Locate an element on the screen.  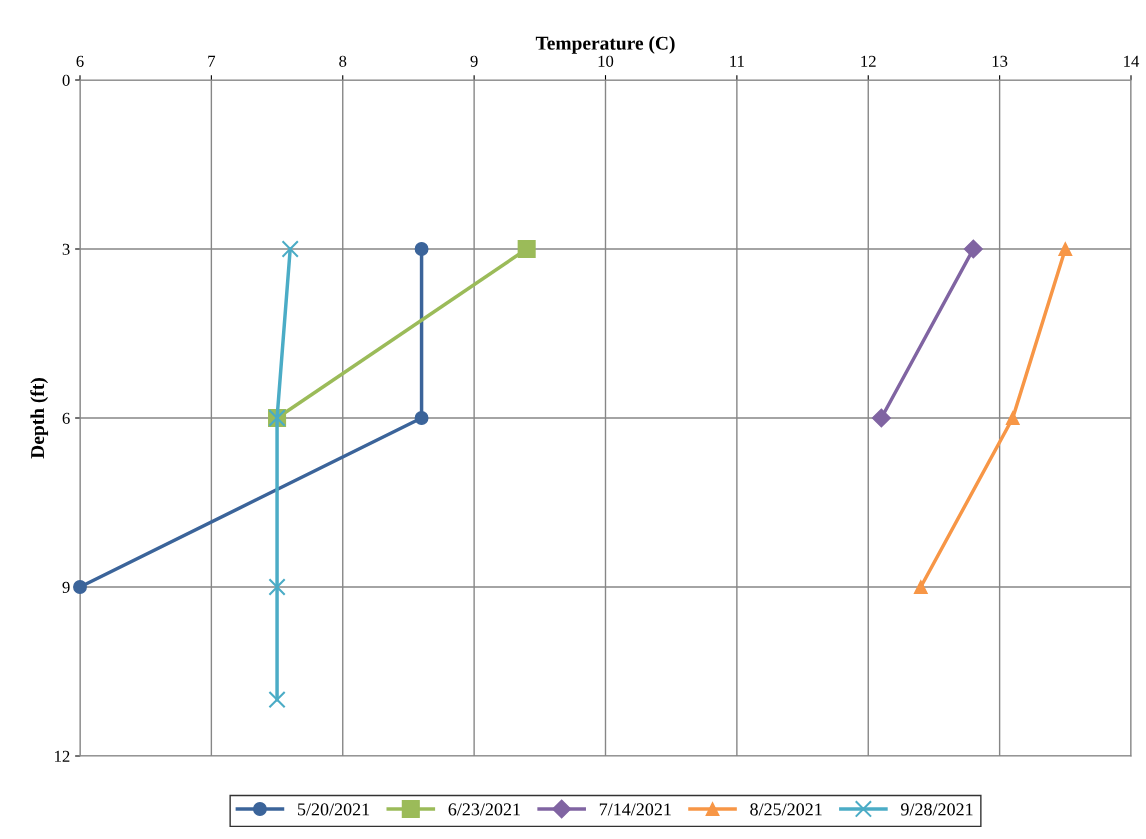
legend-label: 6/23/2021 is located at coordinates (484, 809).